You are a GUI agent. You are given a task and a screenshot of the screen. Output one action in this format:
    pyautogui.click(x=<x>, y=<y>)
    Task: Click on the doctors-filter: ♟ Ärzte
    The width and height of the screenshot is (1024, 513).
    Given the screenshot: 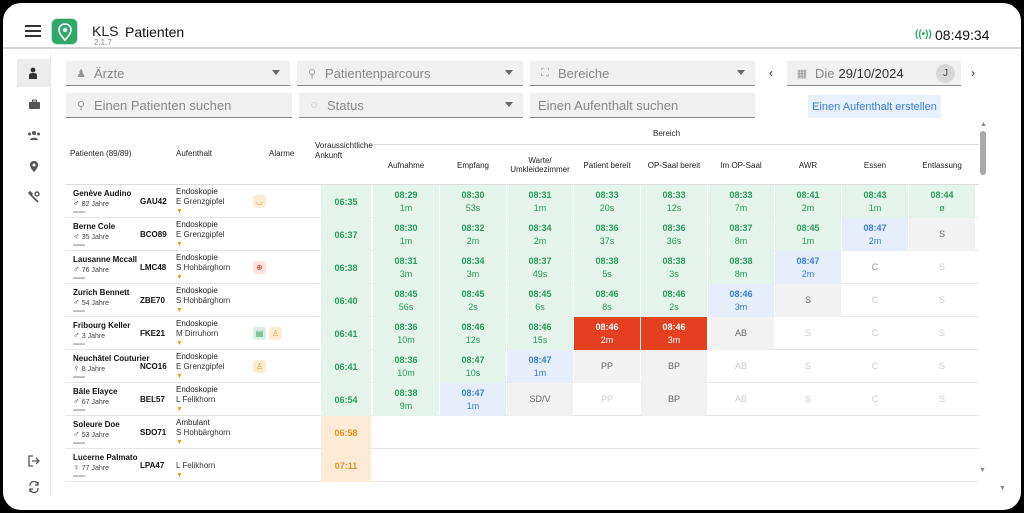 What is the action you would take?
    pyautogui.click(x=178, y=73)
    